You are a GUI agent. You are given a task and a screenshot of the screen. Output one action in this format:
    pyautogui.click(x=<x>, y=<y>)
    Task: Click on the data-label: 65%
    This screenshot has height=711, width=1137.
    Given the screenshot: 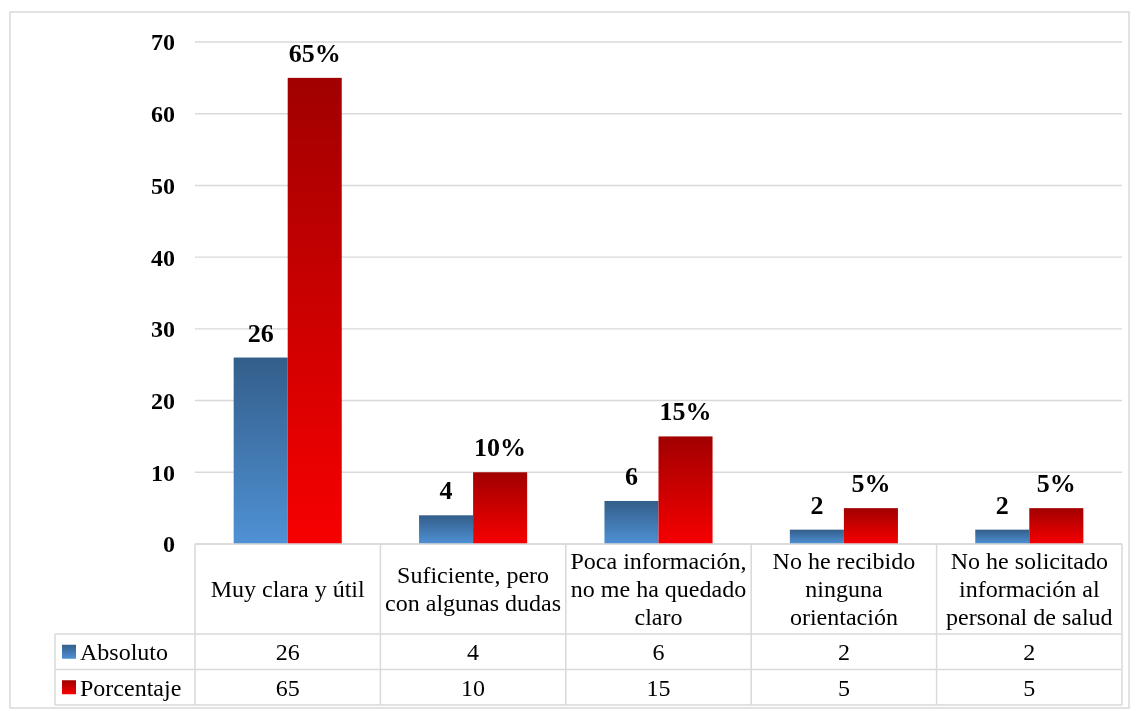 What is the action you would take?
    pyautogui.click(x=314, y=53)
    